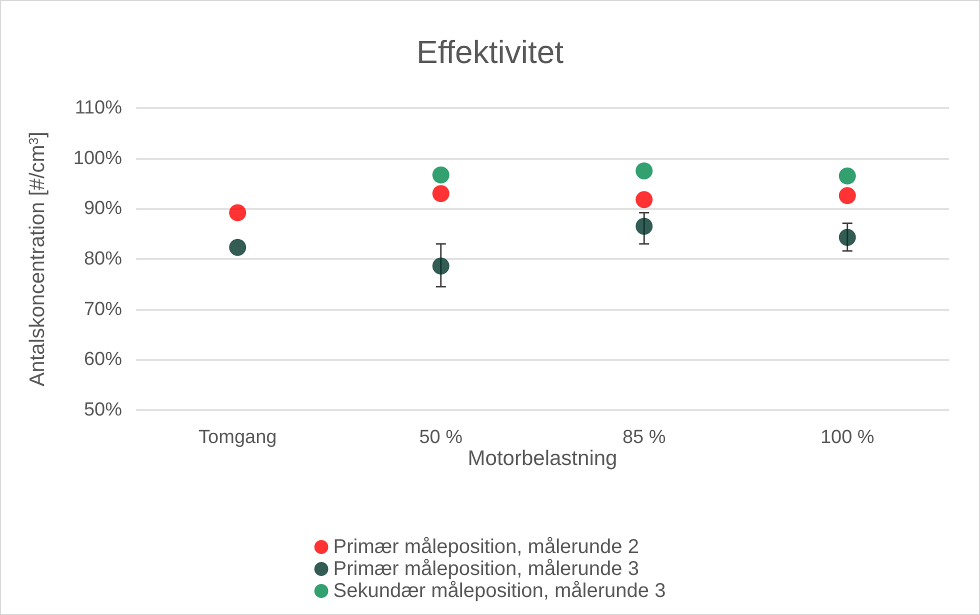 Image resolution: width=980 pixels, height=615 pixels. I want to click on y-axis-title: Antalskoncentration [#/cm3], so click(37, 259).